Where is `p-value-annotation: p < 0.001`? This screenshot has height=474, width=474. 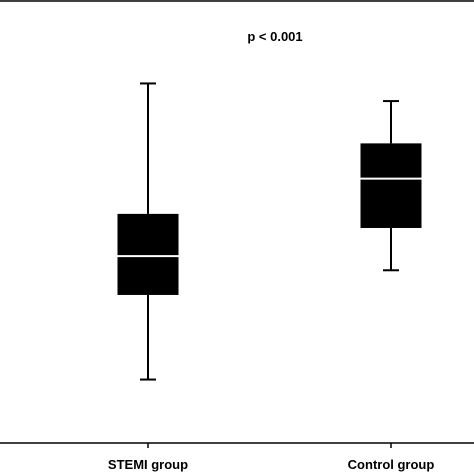 p-value-annotation: p < 0.001 is located at coordinates (274, 36).